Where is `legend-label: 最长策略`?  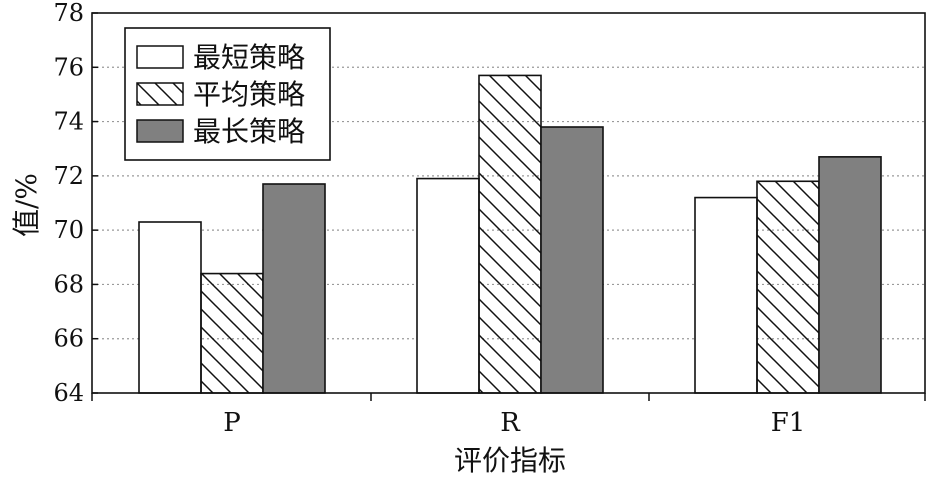
legend-label: 最长策略 is located at coordinates (249, 131).